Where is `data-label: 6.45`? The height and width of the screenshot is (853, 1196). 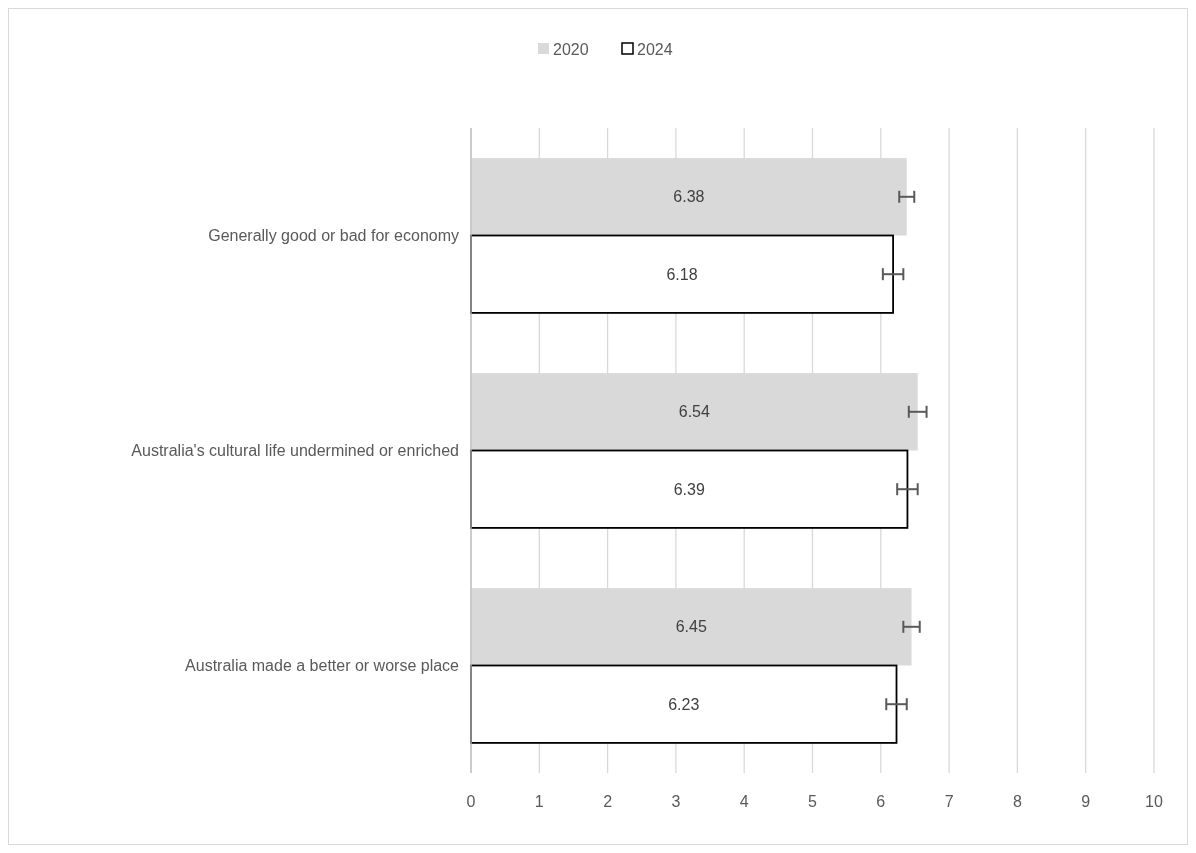
data-label: 6.45 is located at coordinates (691, 627).